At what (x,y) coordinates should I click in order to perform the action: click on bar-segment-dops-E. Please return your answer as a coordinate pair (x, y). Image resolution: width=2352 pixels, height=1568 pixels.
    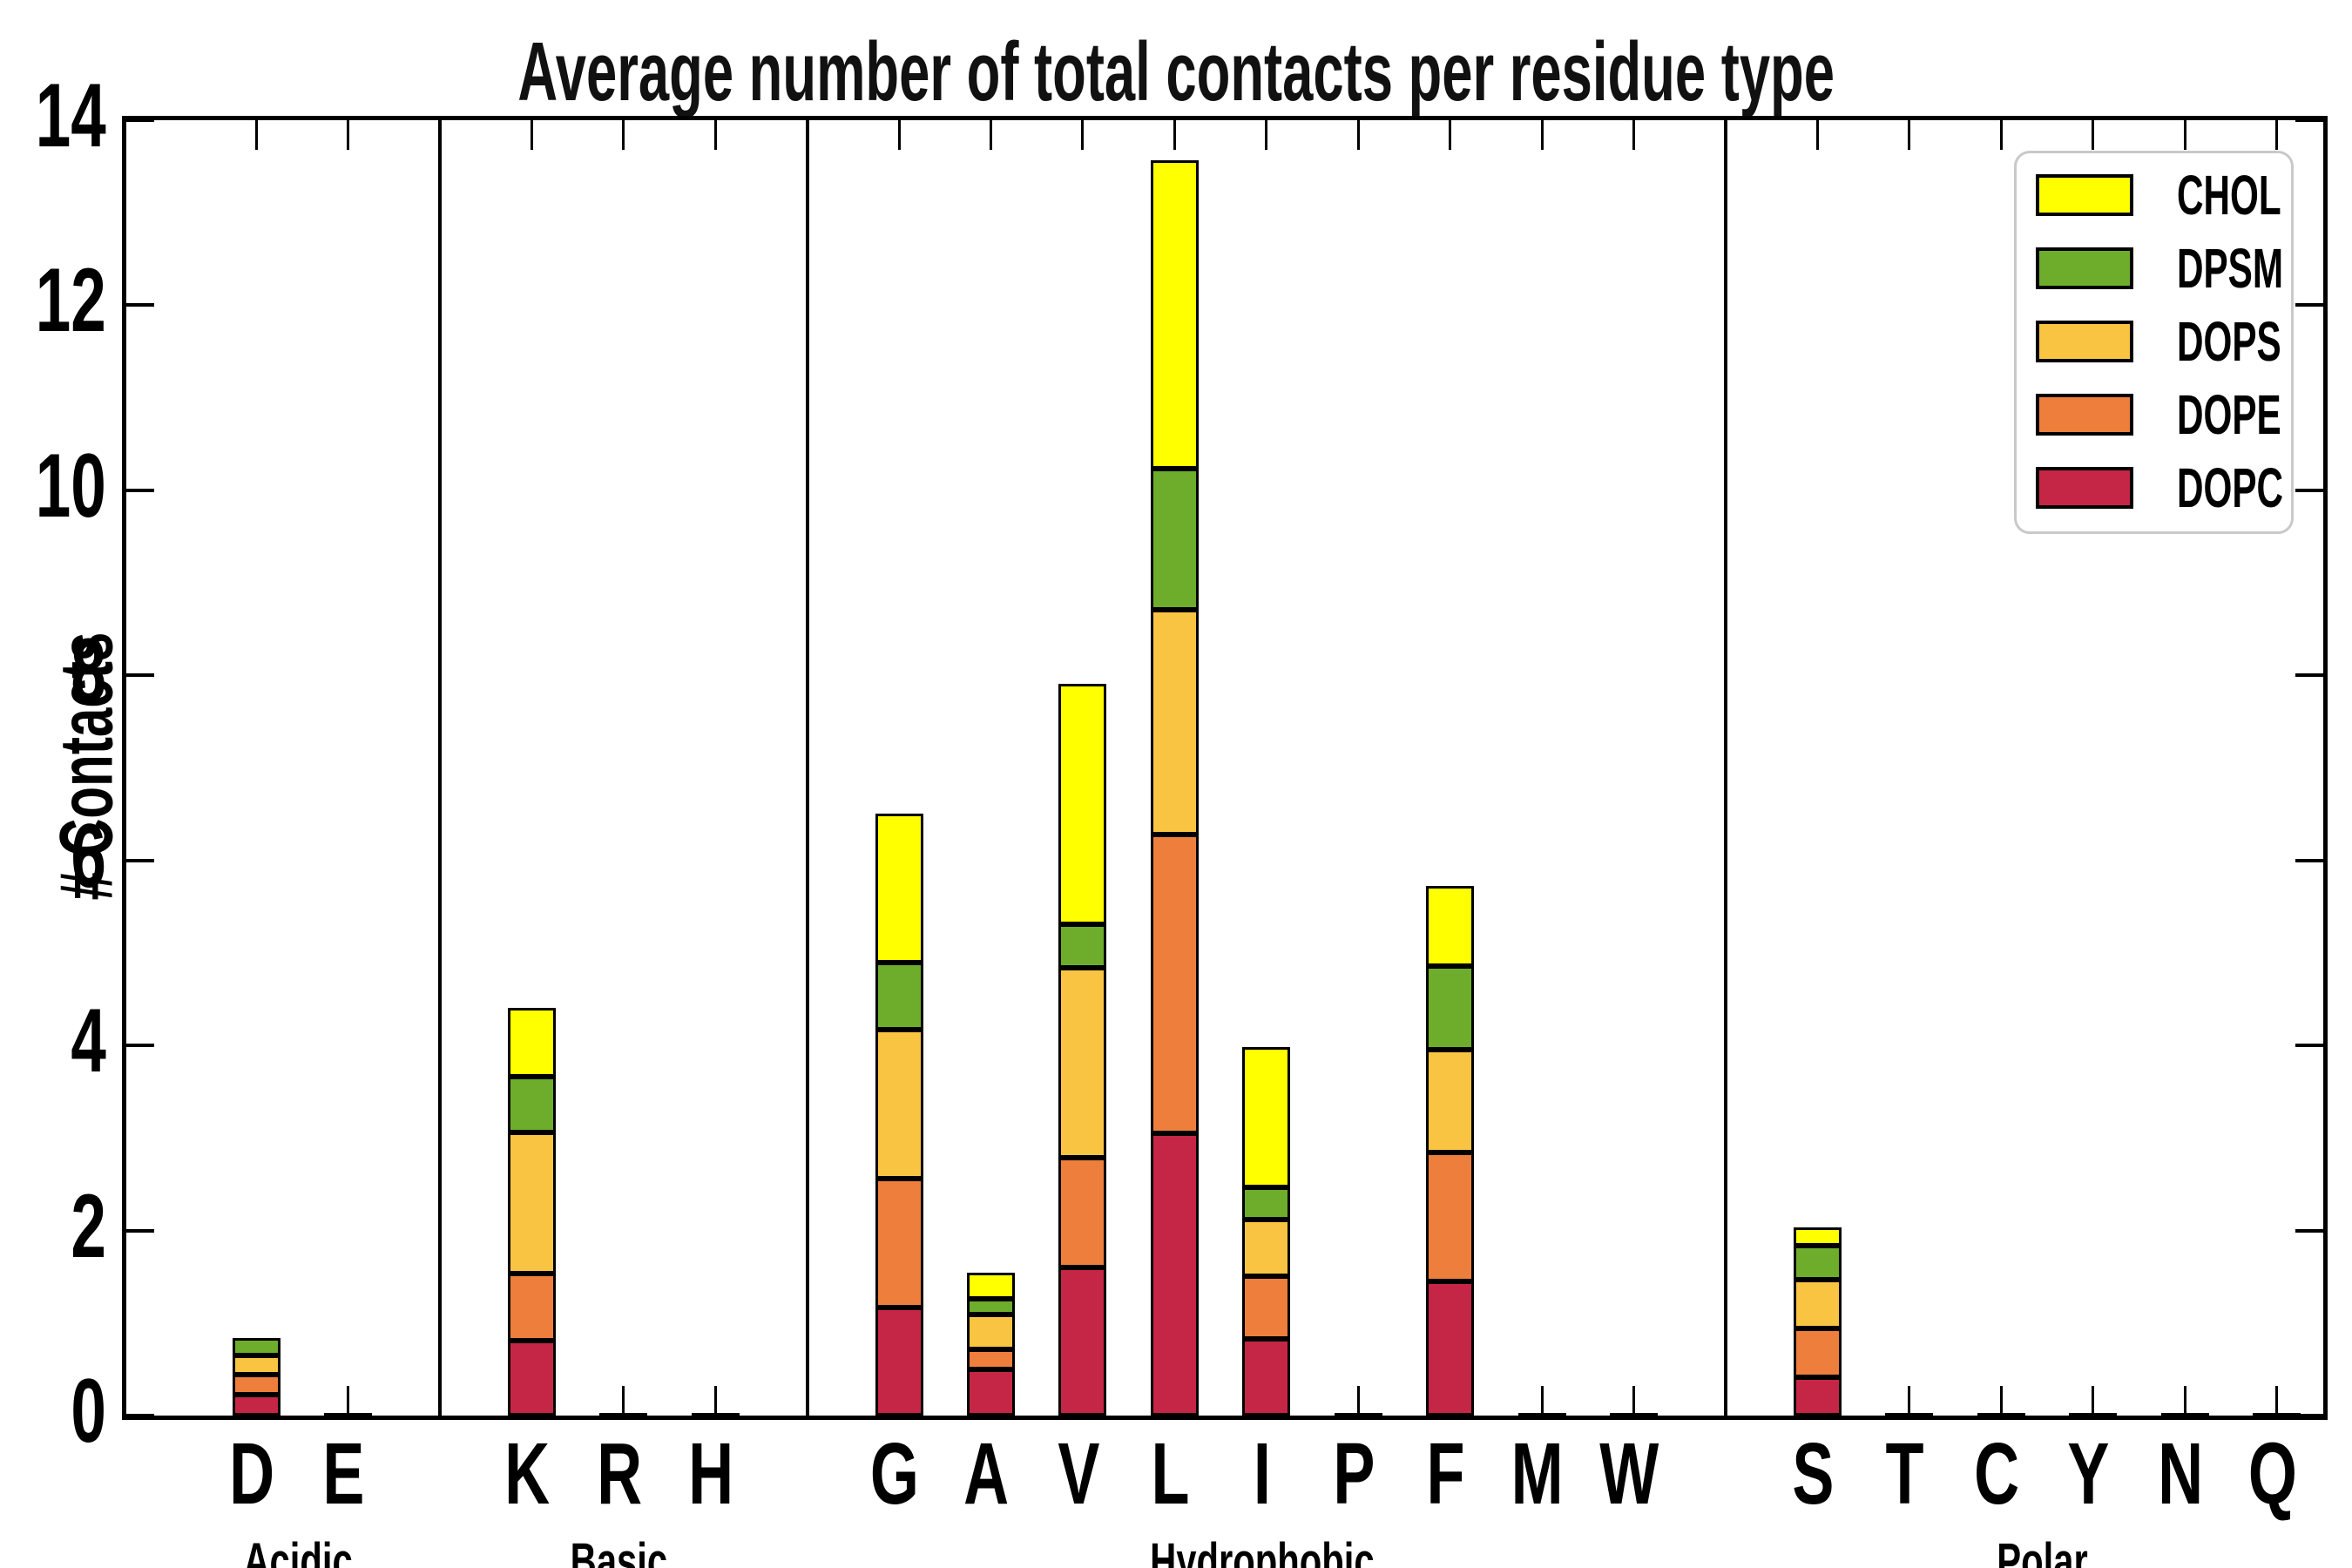
    Looking at the image, I should click on (347, 1415).